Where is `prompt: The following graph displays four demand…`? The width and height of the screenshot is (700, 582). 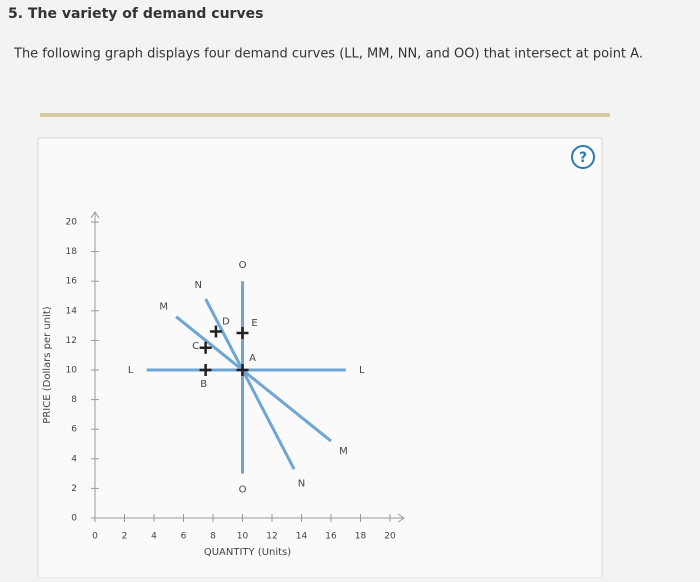 prompt: The following graph displays four demand… is located at coordinates (328, 54).